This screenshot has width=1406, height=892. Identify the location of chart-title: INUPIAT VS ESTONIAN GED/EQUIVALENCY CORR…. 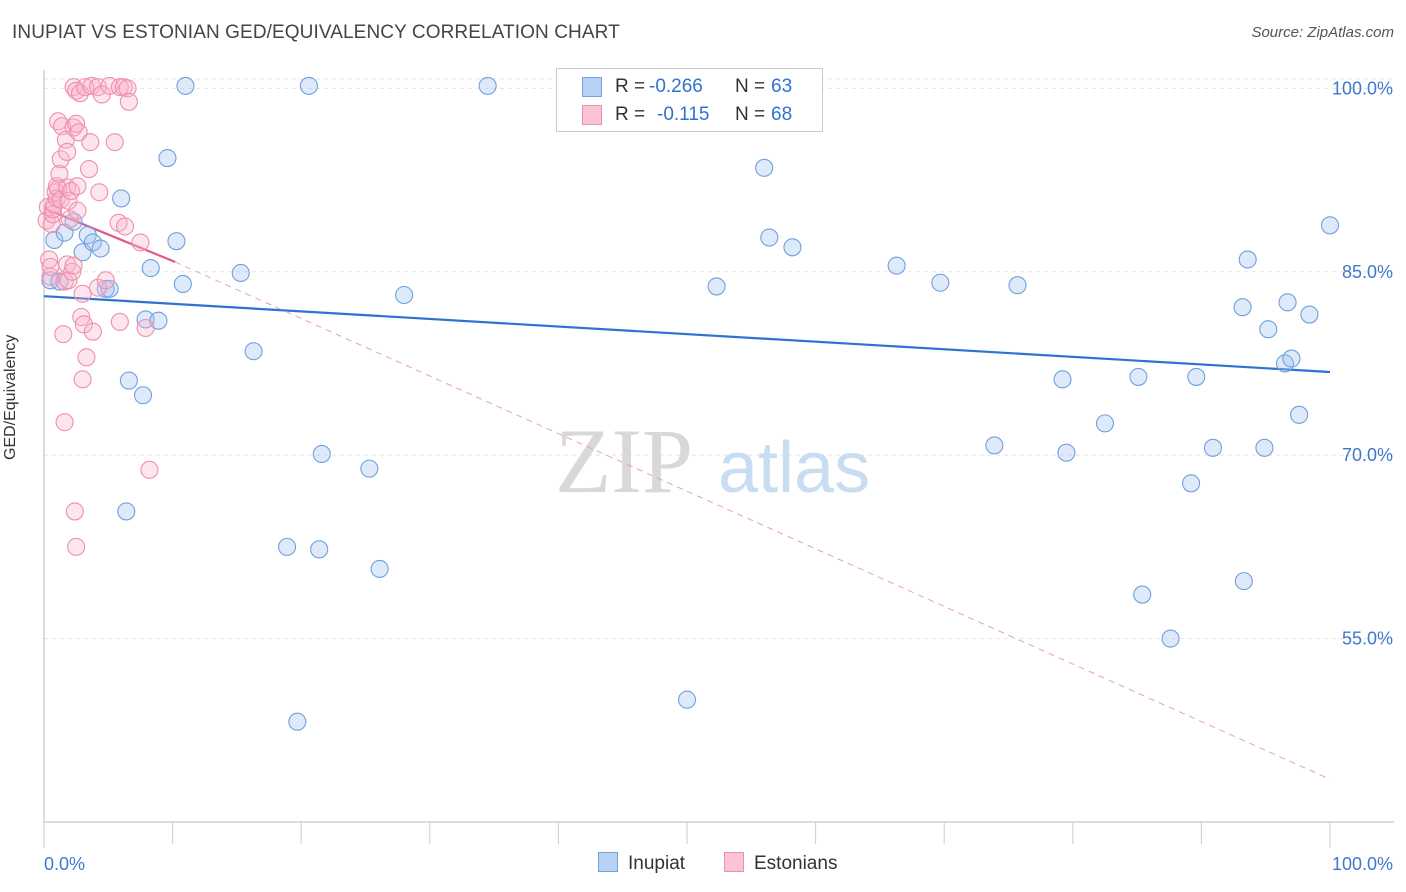
(316, 32).